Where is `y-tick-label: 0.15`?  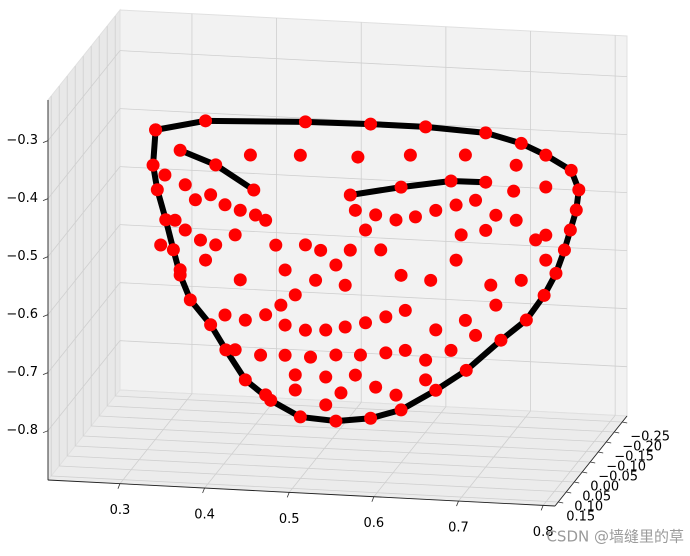
y-tick-label: 0.15 is located at coordinates (580, 517).